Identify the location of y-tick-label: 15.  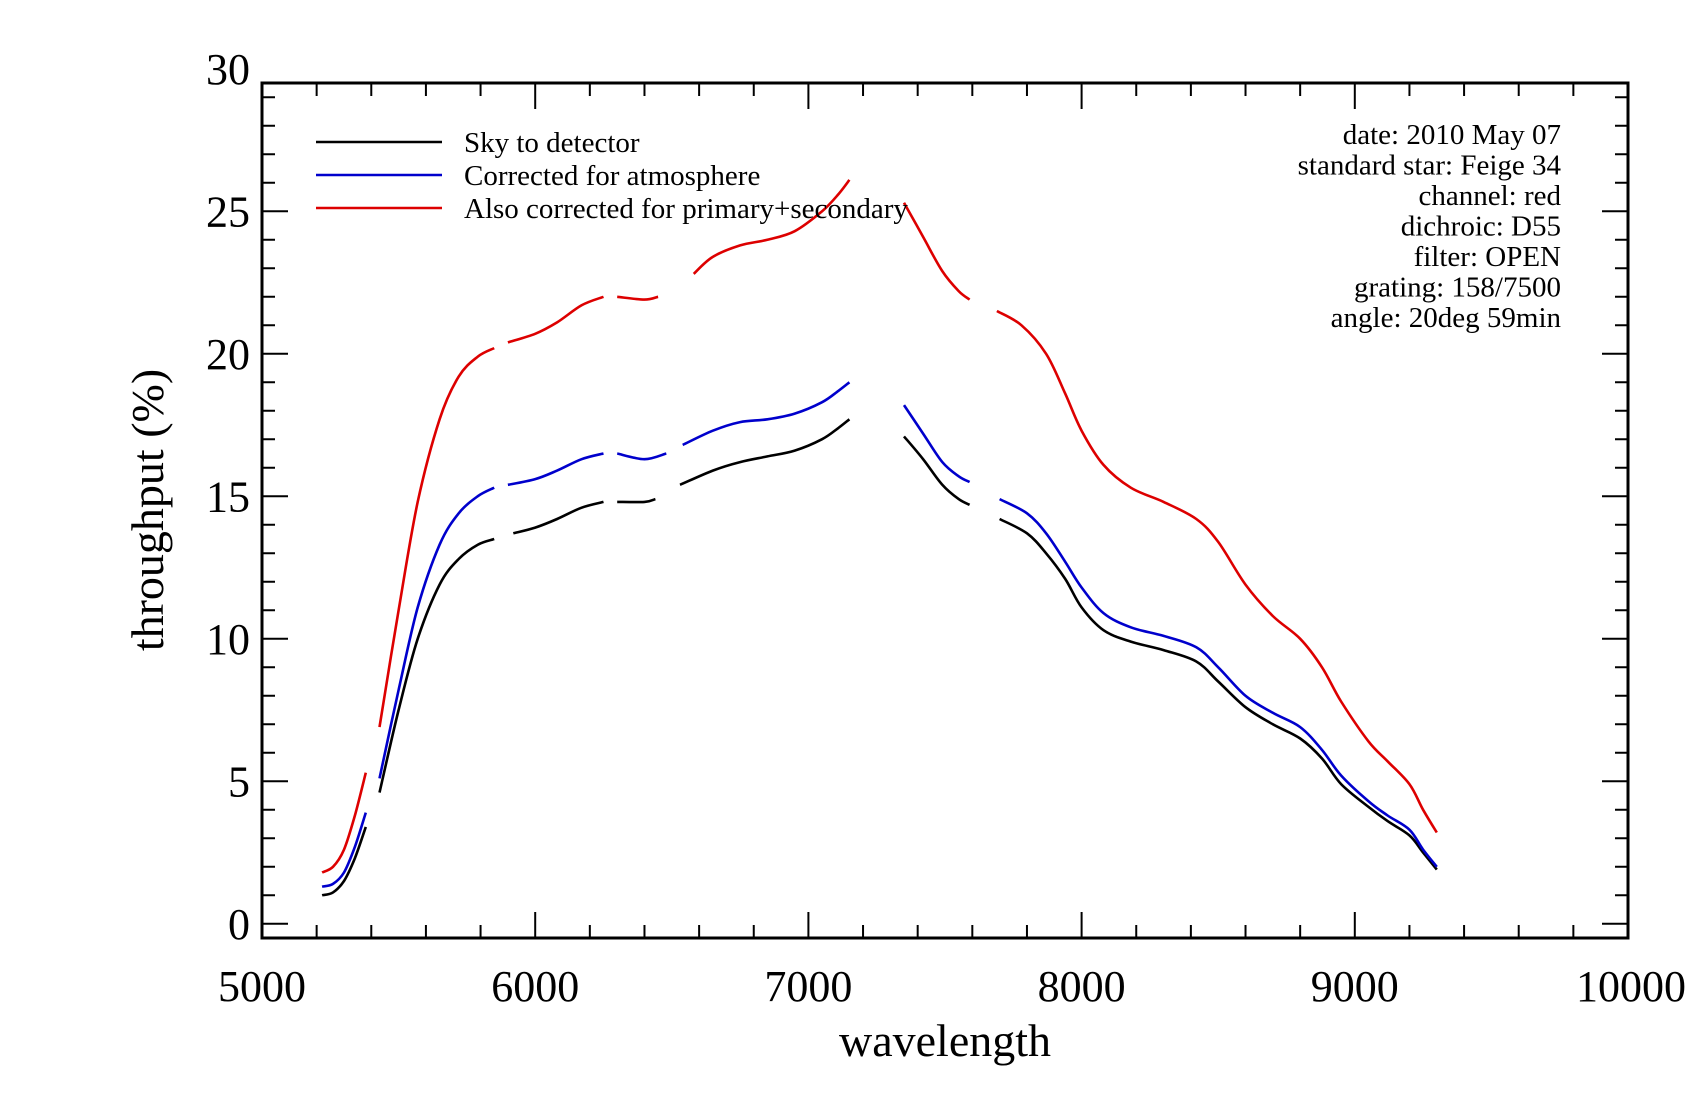
(228, 496).